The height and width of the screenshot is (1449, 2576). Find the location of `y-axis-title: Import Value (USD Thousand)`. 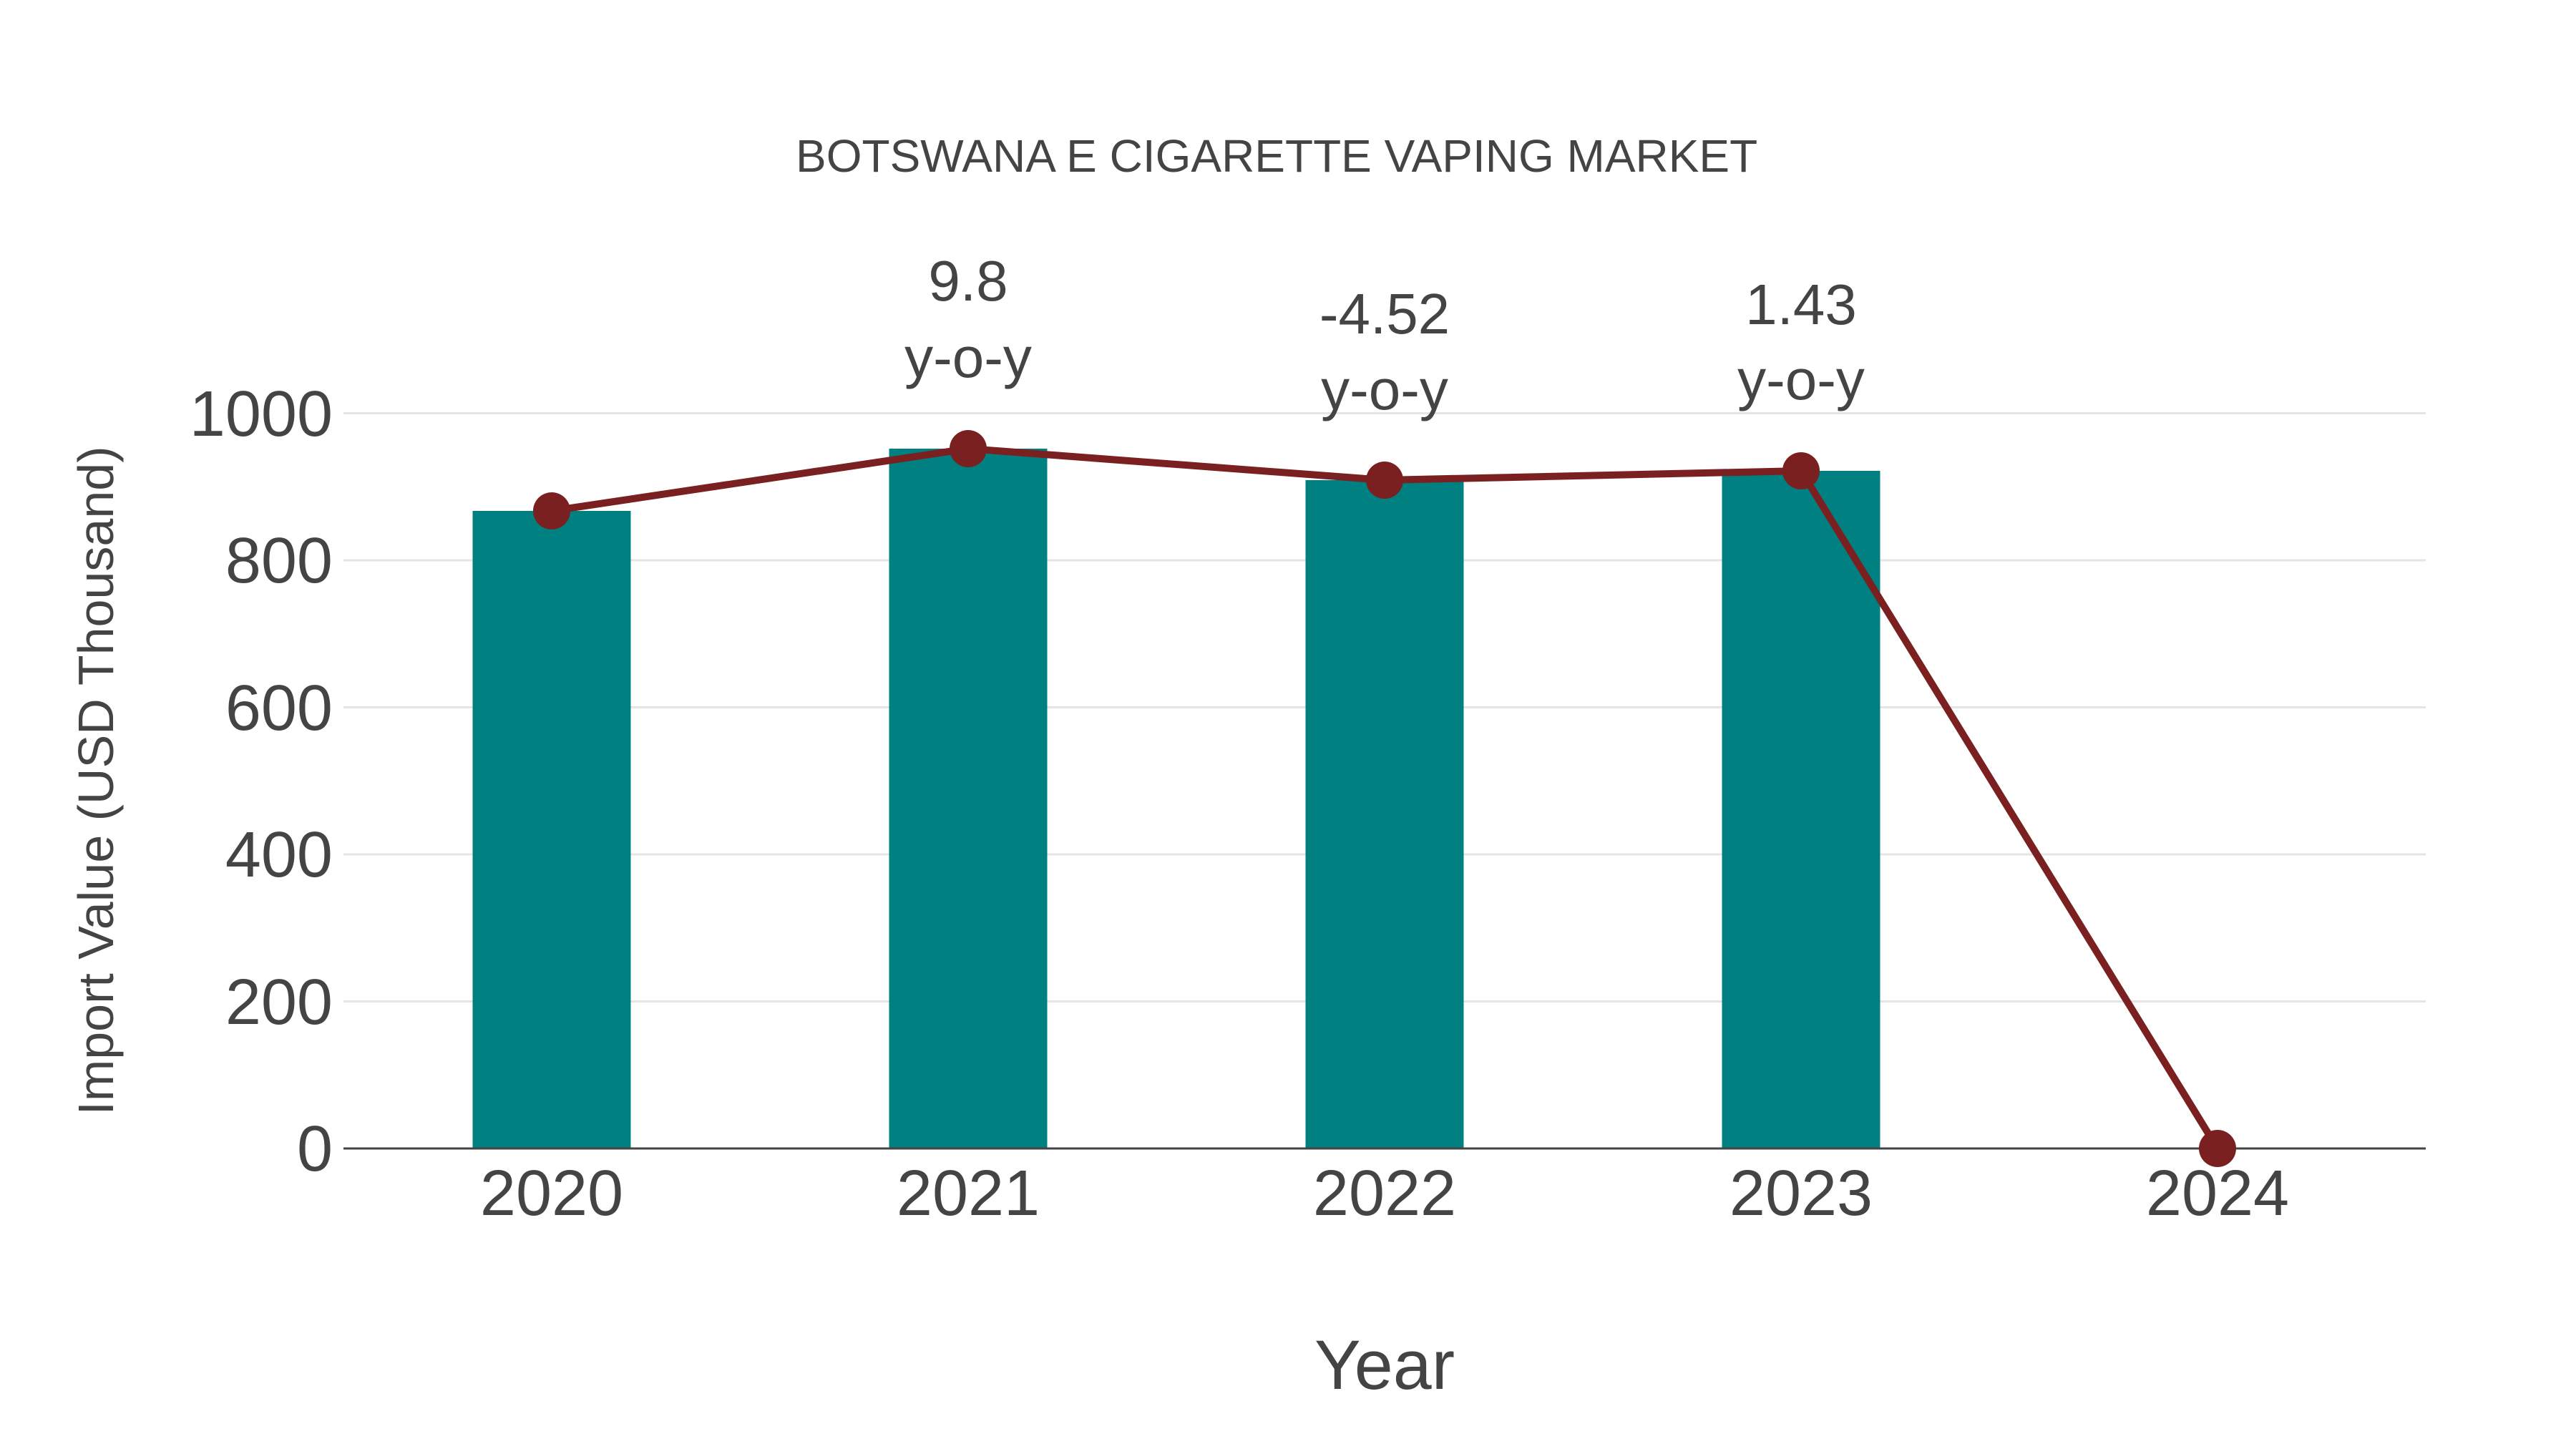

y-axis-title: Import Value (USD Thousand) is located at coordinates (96, 780).